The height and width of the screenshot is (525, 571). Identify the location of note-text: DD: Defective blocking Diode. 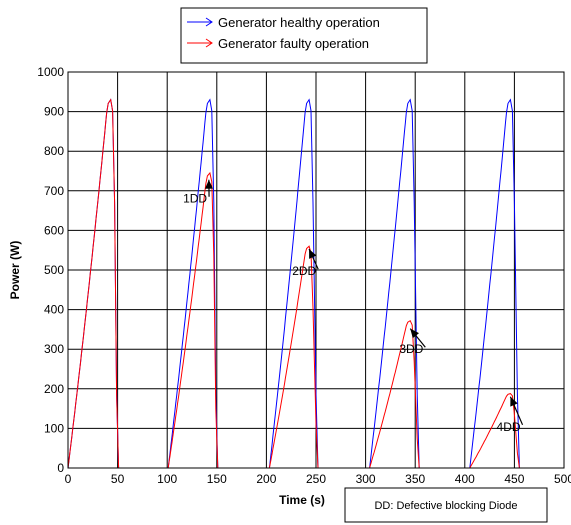
(445, 506).